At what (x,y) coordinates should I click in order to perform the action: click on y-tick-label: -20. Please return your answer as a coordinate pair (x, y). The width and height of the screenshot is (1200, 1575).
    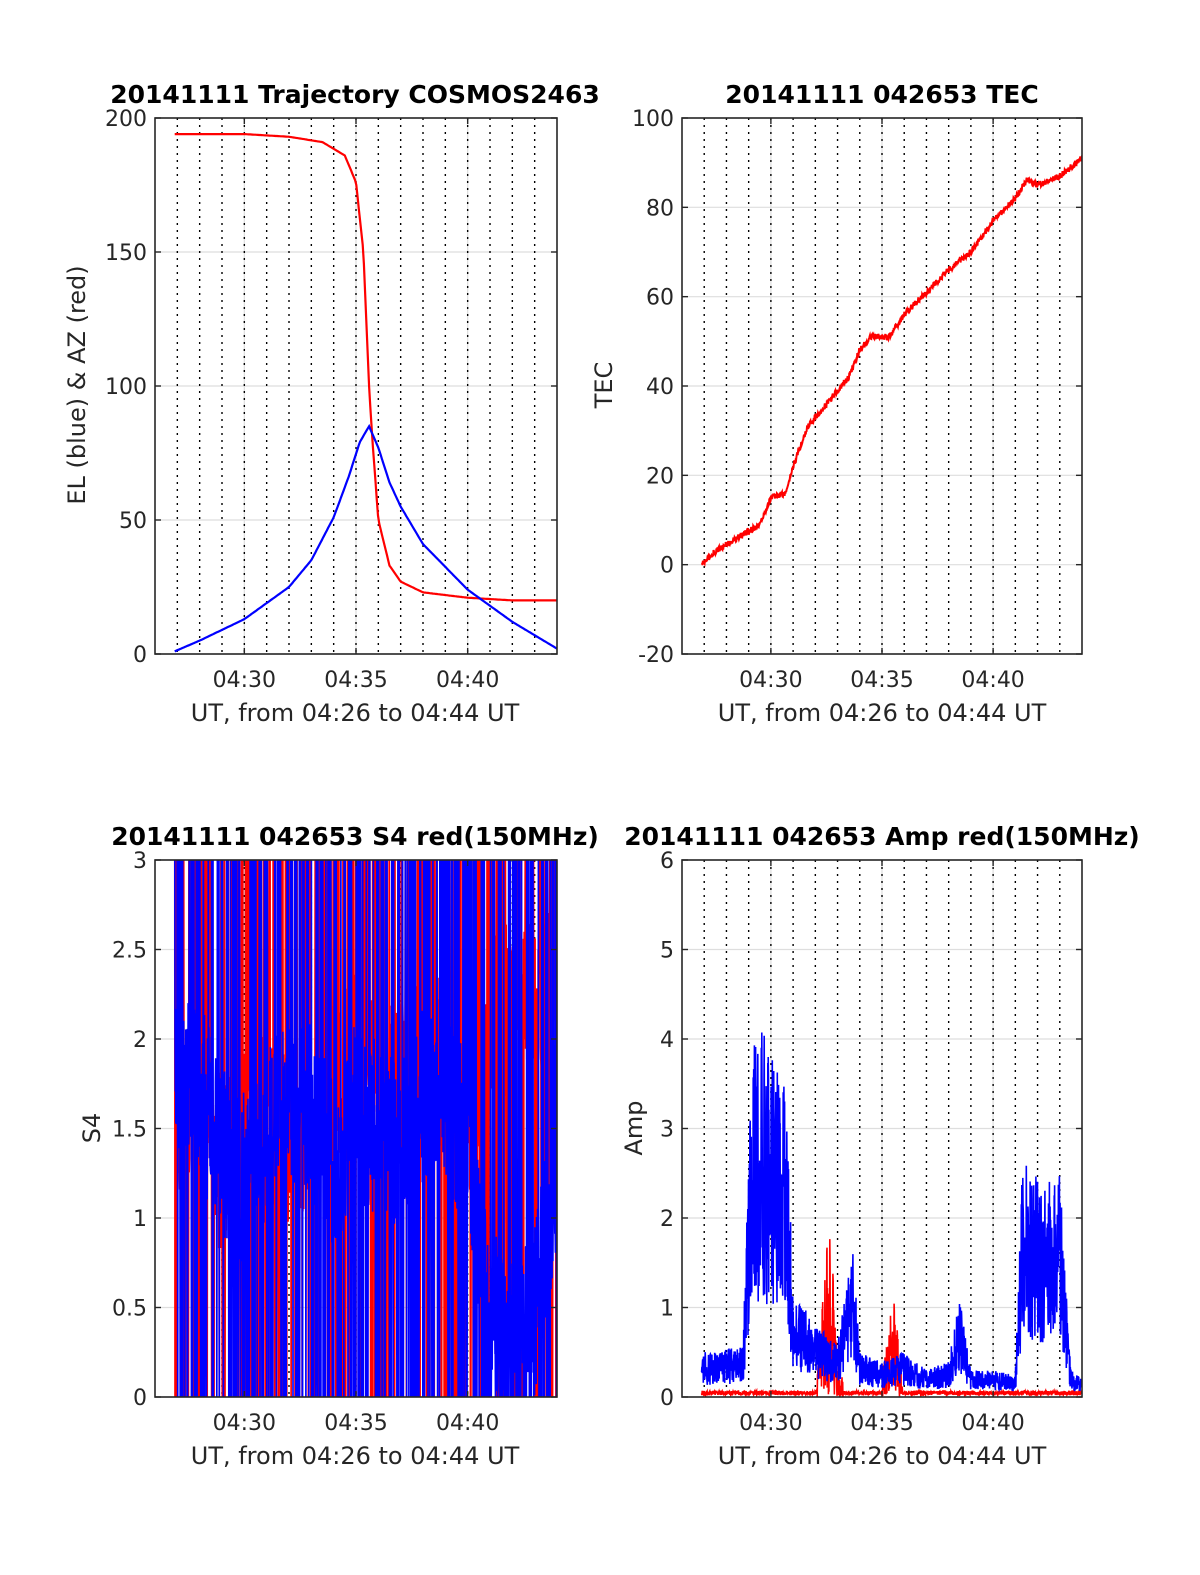
    Looking at the image, I should click on (656, 655).